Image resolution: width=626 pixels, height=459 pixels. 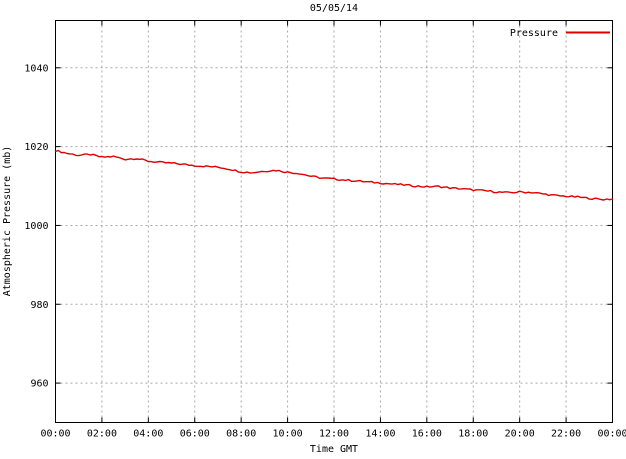 What do you see at coordinates (39, 384) in the screenshot?
I see `y-tick-label: 960` at bounding box center [39, 384].